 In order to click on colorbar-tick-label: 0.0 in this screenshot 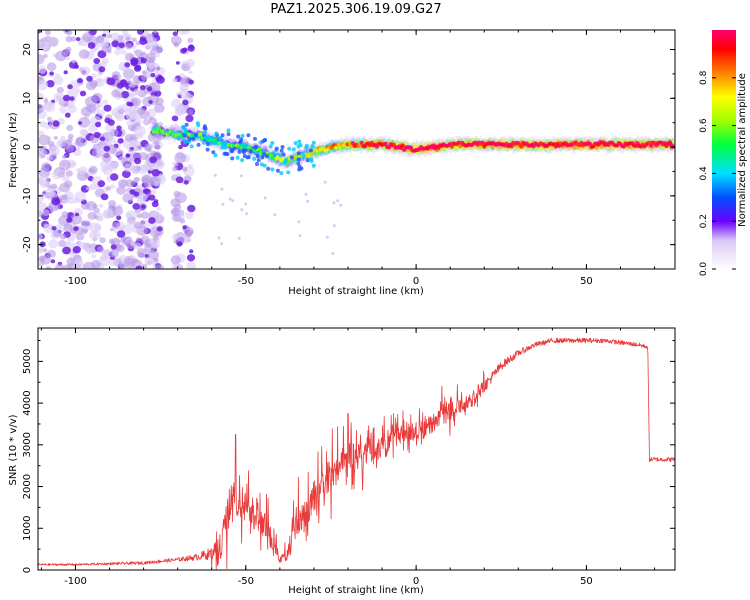, I will do `click(704, 269)`.